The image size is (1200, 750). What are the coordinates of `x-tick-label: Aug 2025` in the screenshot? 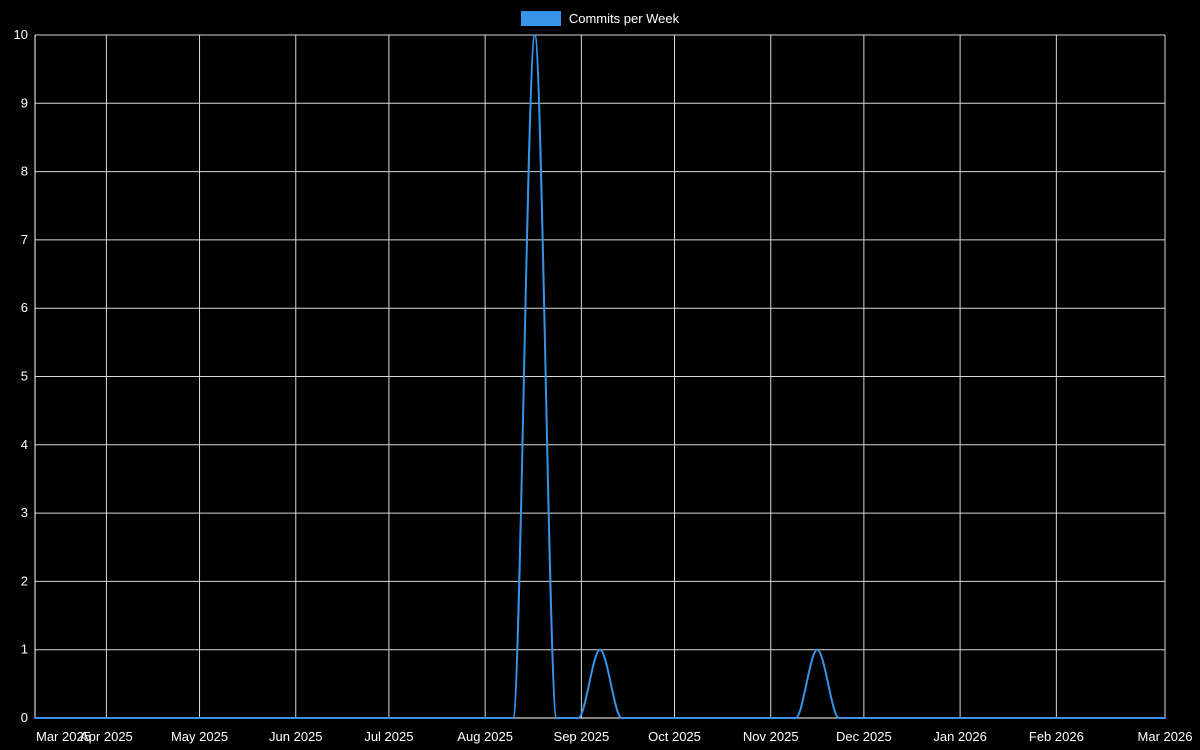 It's located at (485, 736).